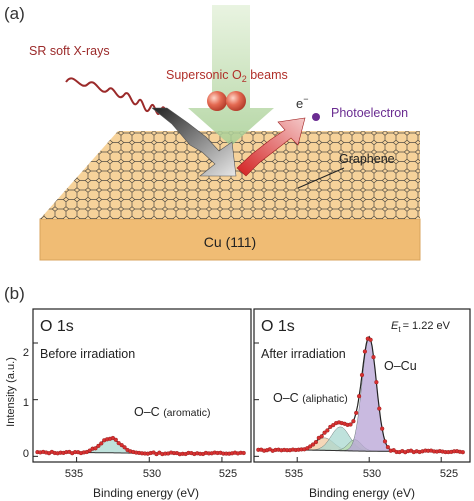 This screenshot has height=501, width=474. What do you see at coordinates (69, 51) in the screenshot?
I see `xray-label: SR soft X-rays` at bounding box center [69, 51].